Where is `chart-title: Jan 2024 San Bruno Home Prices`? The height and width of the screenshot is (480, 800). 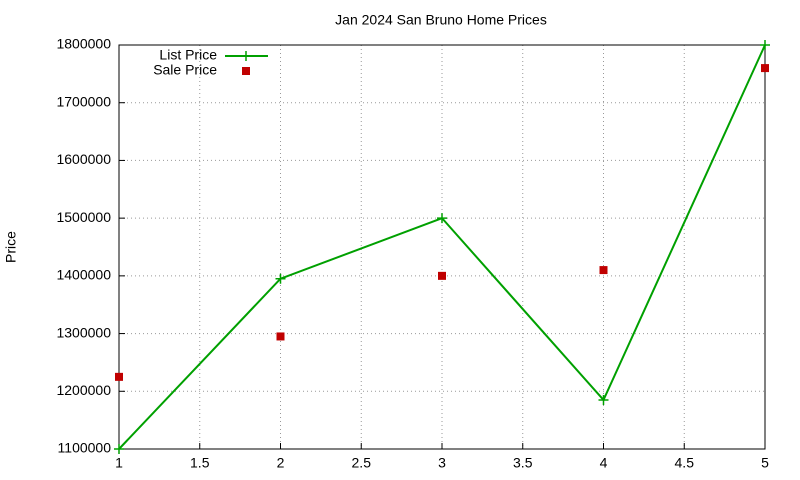 chart-title: Jan 2024 San Bruno Home Prices is located at coordinates (441, 20).